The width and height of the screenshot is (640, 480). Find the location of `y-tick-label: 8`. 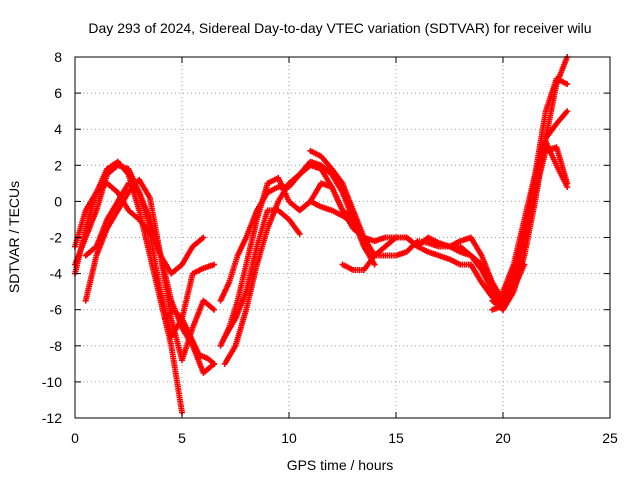

y-tick-label: 8 is located at coordinates (58, 57).